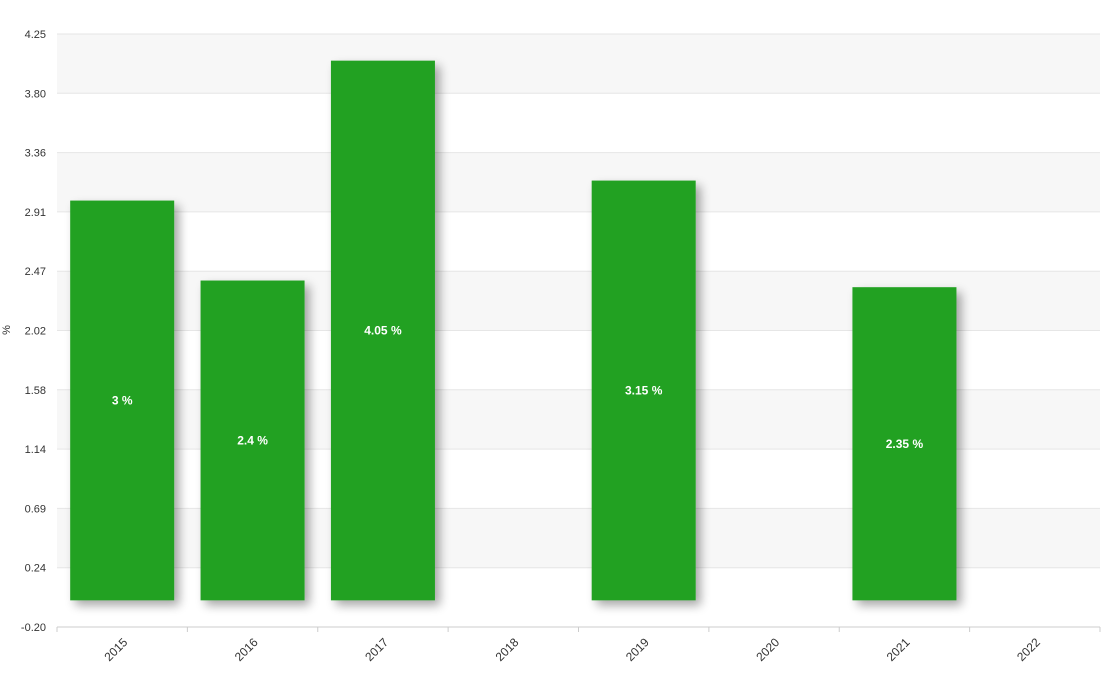 The width and height of the screenshot is (1110, 689). Describe the element at coordinates (1028, 649) in the screenshot. I see `x-tick-label: 2022` at that location.